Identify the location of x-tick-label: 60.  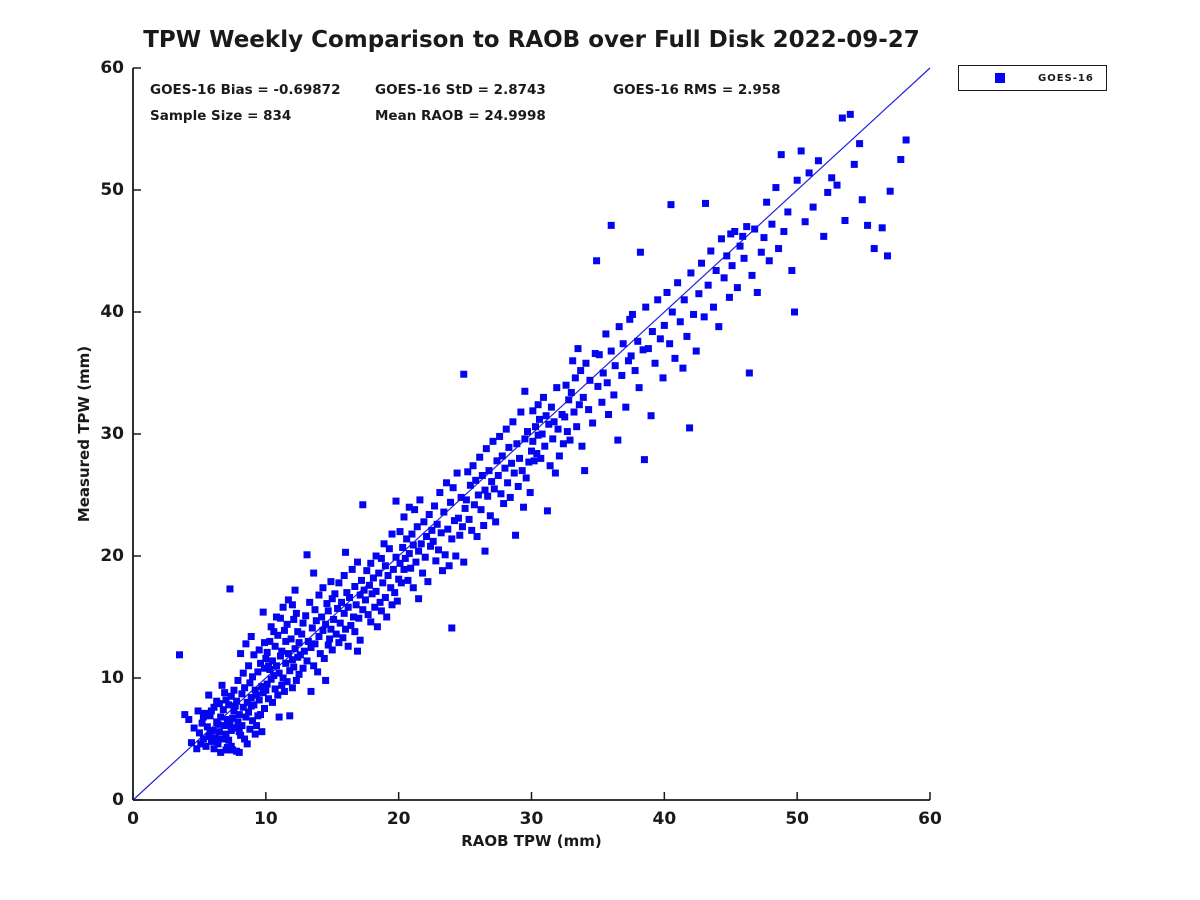
(930, 819).